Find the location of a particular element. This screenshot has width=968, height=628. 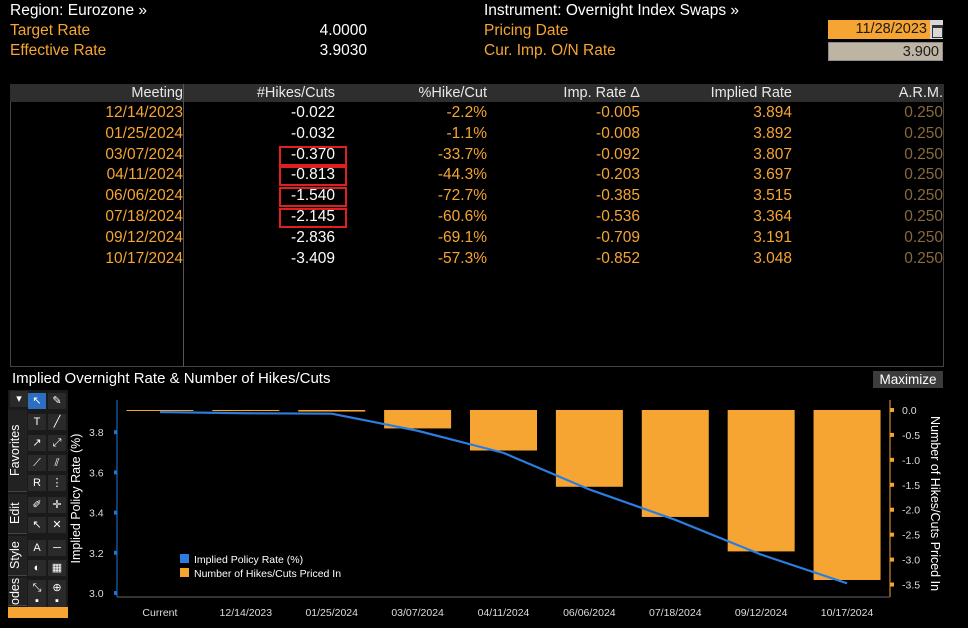

tab-edit: Edit is located at coordinates (17, 514).